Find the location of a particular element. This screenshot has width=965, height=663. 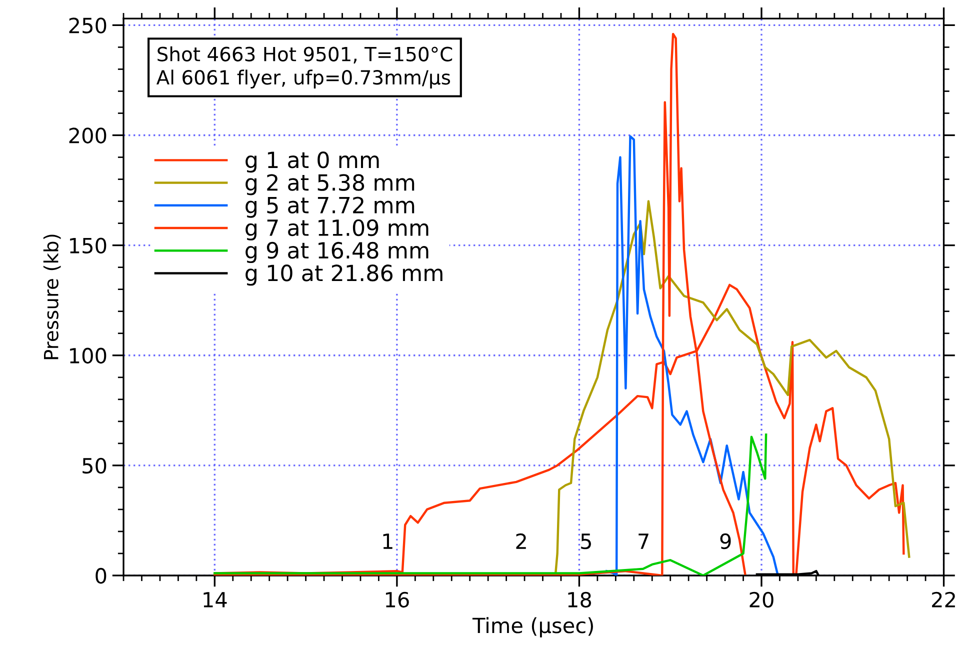

annotation: 2 is located at coordinates (521, 541).